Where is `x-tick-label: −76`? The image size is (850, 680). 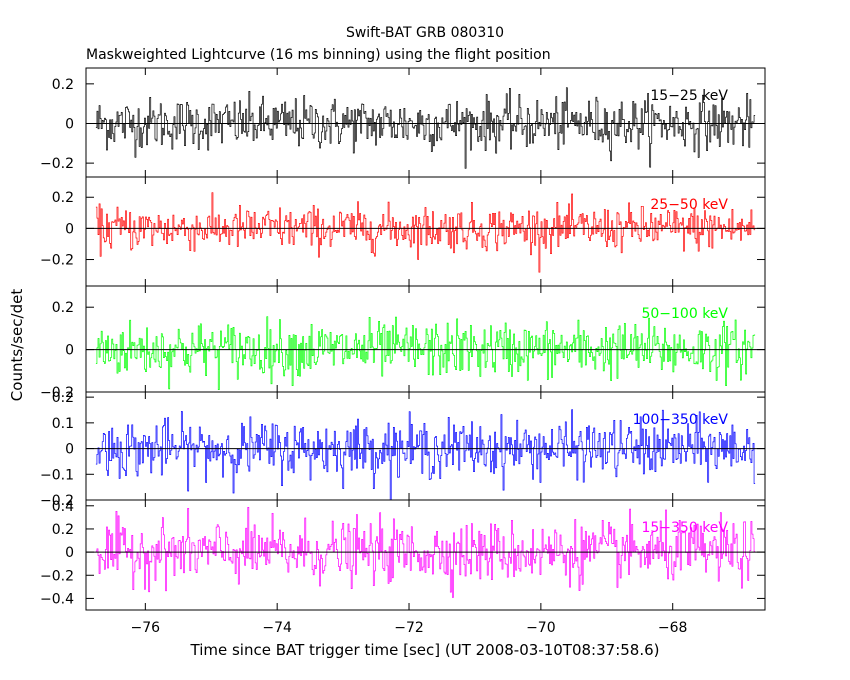 x-tick-label: −76 is located at coordinates (146, 628).